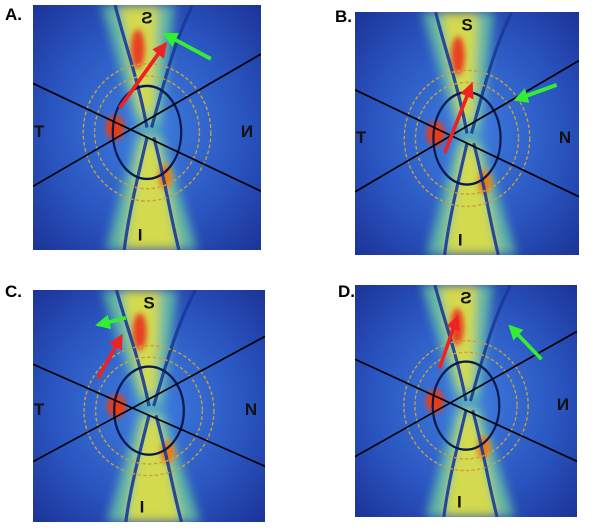 The image size is (601, 530). I want to click on panel-label: C., so click(13, 291).